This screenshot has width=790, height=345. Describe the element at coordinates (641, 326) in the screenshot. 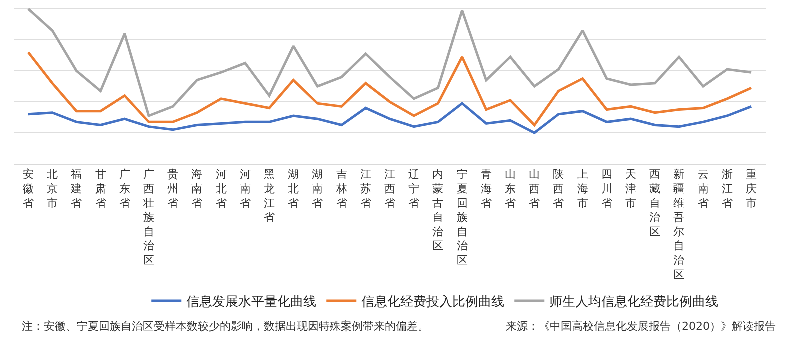

I see `source-note: 来源：《中国高校信息化发展报告（2020）》解读报告` at that location.